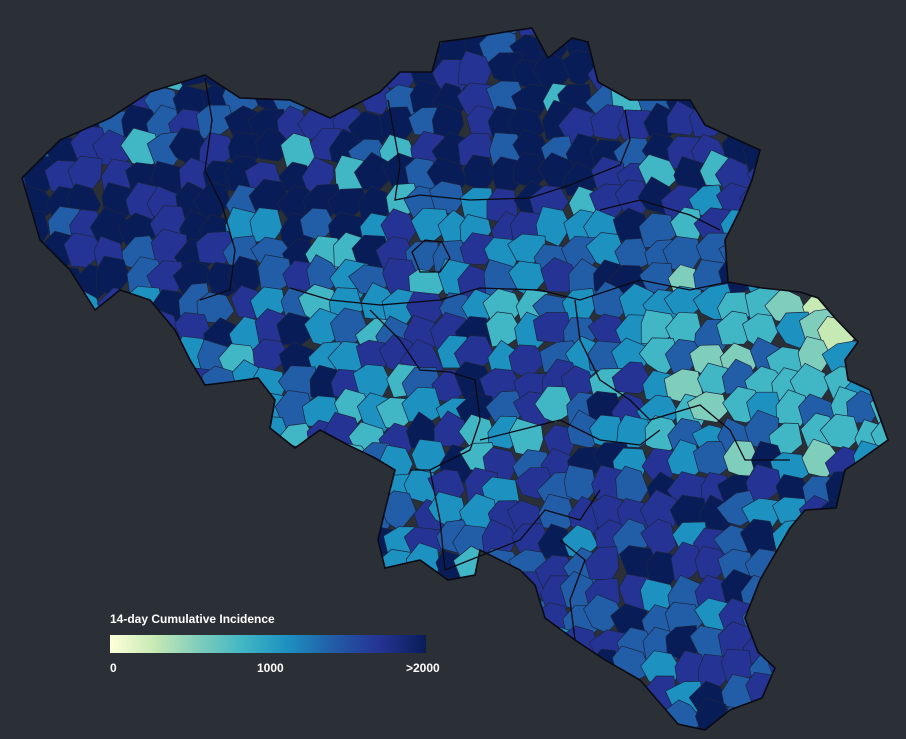 This screenshot has height=739, width=906. What do you see at coordinates (275, 669) in the screenshot?
I see `legend-ticks: 0 1000 >2000` at bounding box center [275, 669].